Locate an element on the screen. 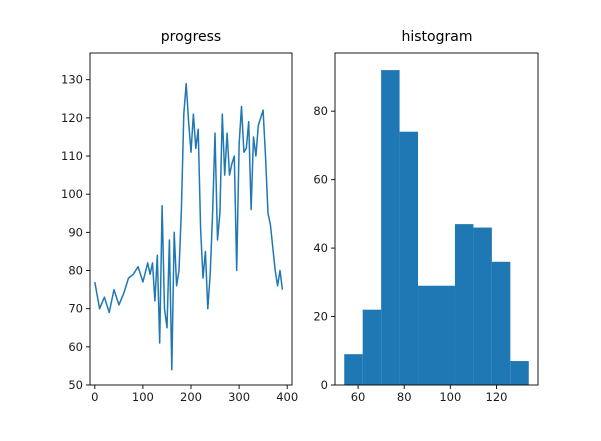  progress-x-tick-label: 0 is located at coordinates (94, 397).